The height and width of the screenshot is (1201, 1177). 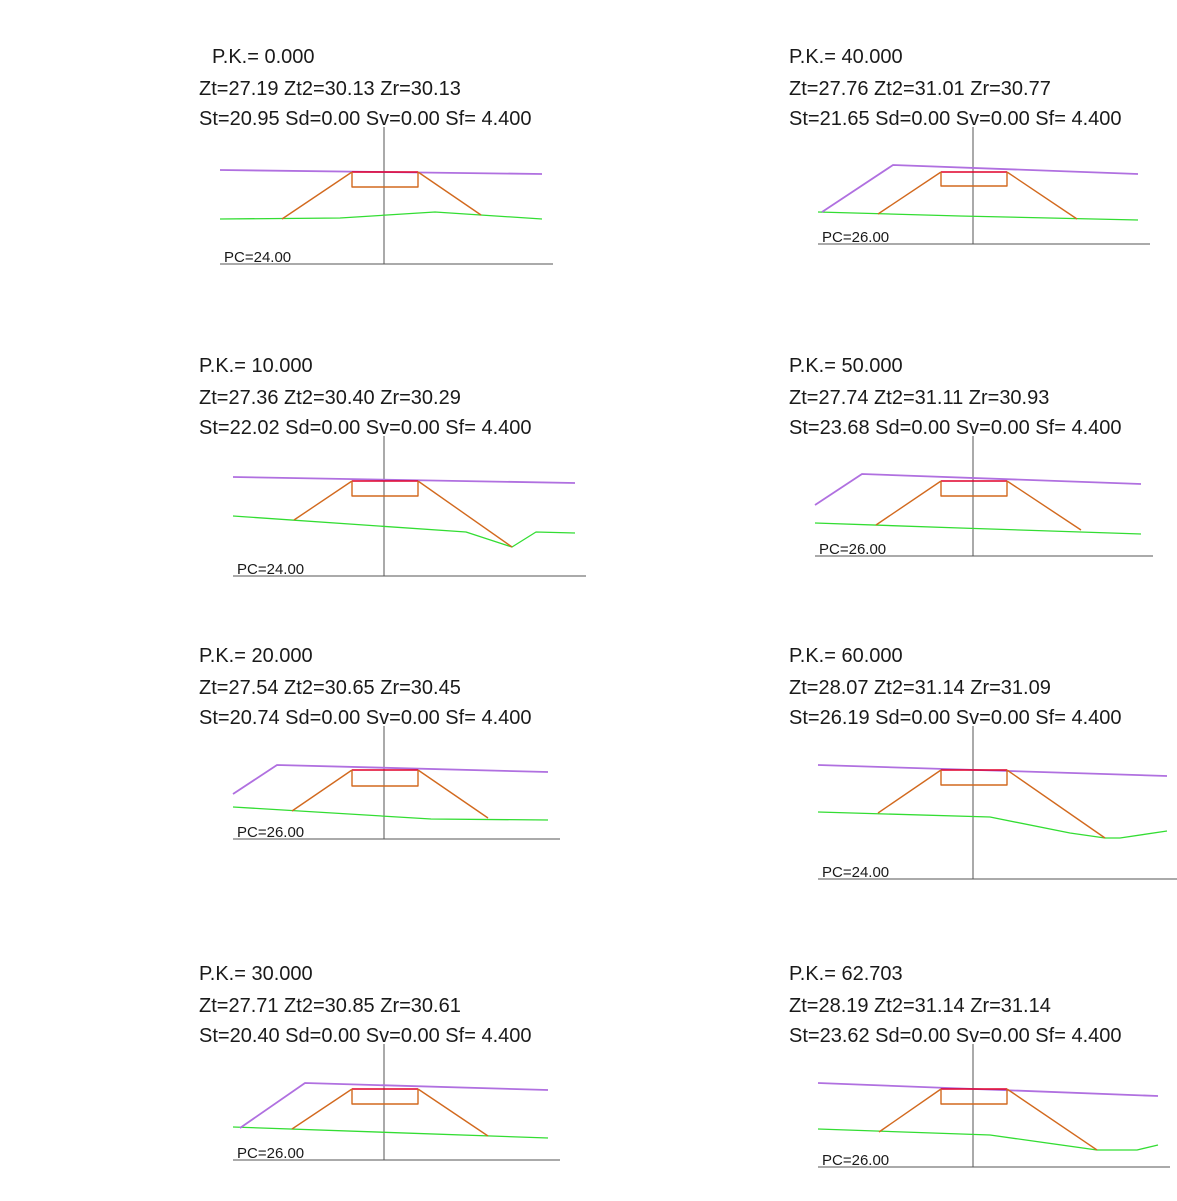 What do you see at coordinates (330, 89) in the screenshot?
I see `elevation-label: Zt=27.19 Zt2=30.13 Zr=30.13` at bounding box center [330, 89].